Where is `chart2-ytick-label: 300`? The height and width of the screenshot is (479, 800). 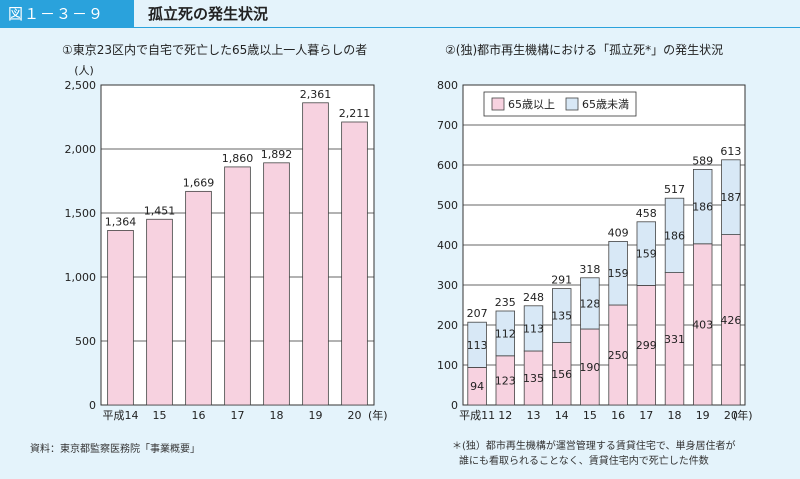 chart2-ytick-label: 300 is located at coordinates (447, 285).